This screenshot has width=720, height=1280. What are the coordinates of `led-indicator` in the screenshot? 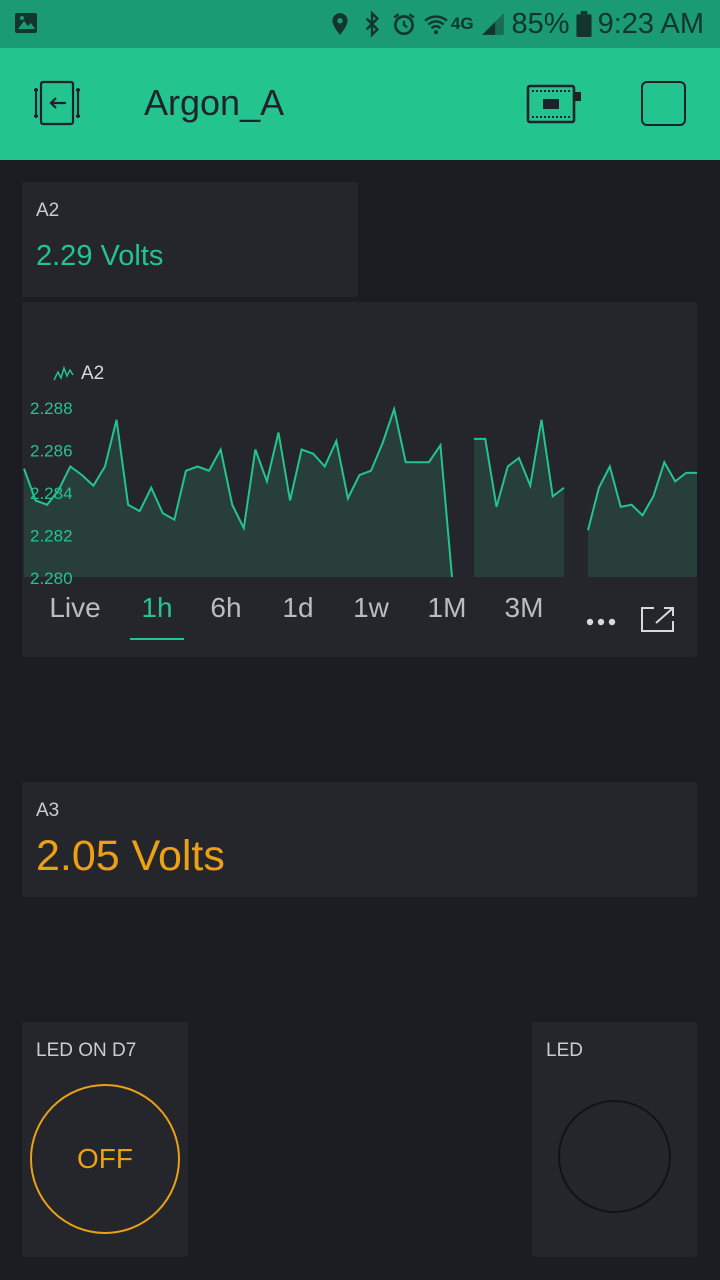 It's located at (614, 1156).